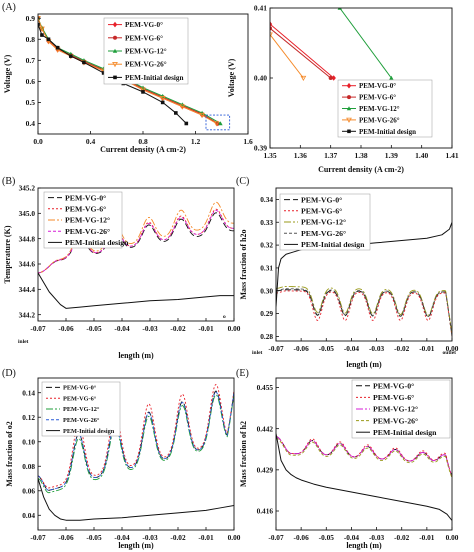  I want to click on series-line-e-pem-vg-26deg, so click(364, 457).